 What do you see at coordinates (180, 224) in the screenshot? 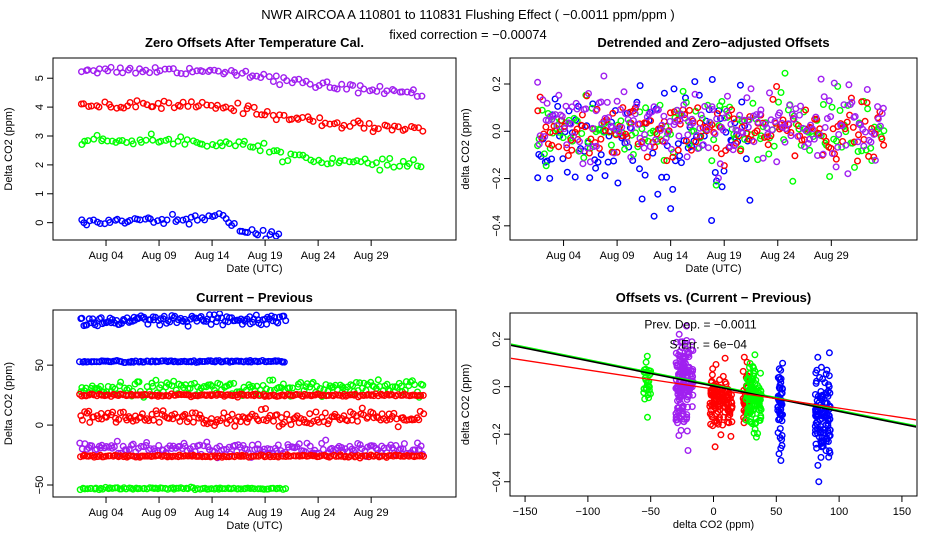
I see `series-blue` at bounding box center [180, 224].